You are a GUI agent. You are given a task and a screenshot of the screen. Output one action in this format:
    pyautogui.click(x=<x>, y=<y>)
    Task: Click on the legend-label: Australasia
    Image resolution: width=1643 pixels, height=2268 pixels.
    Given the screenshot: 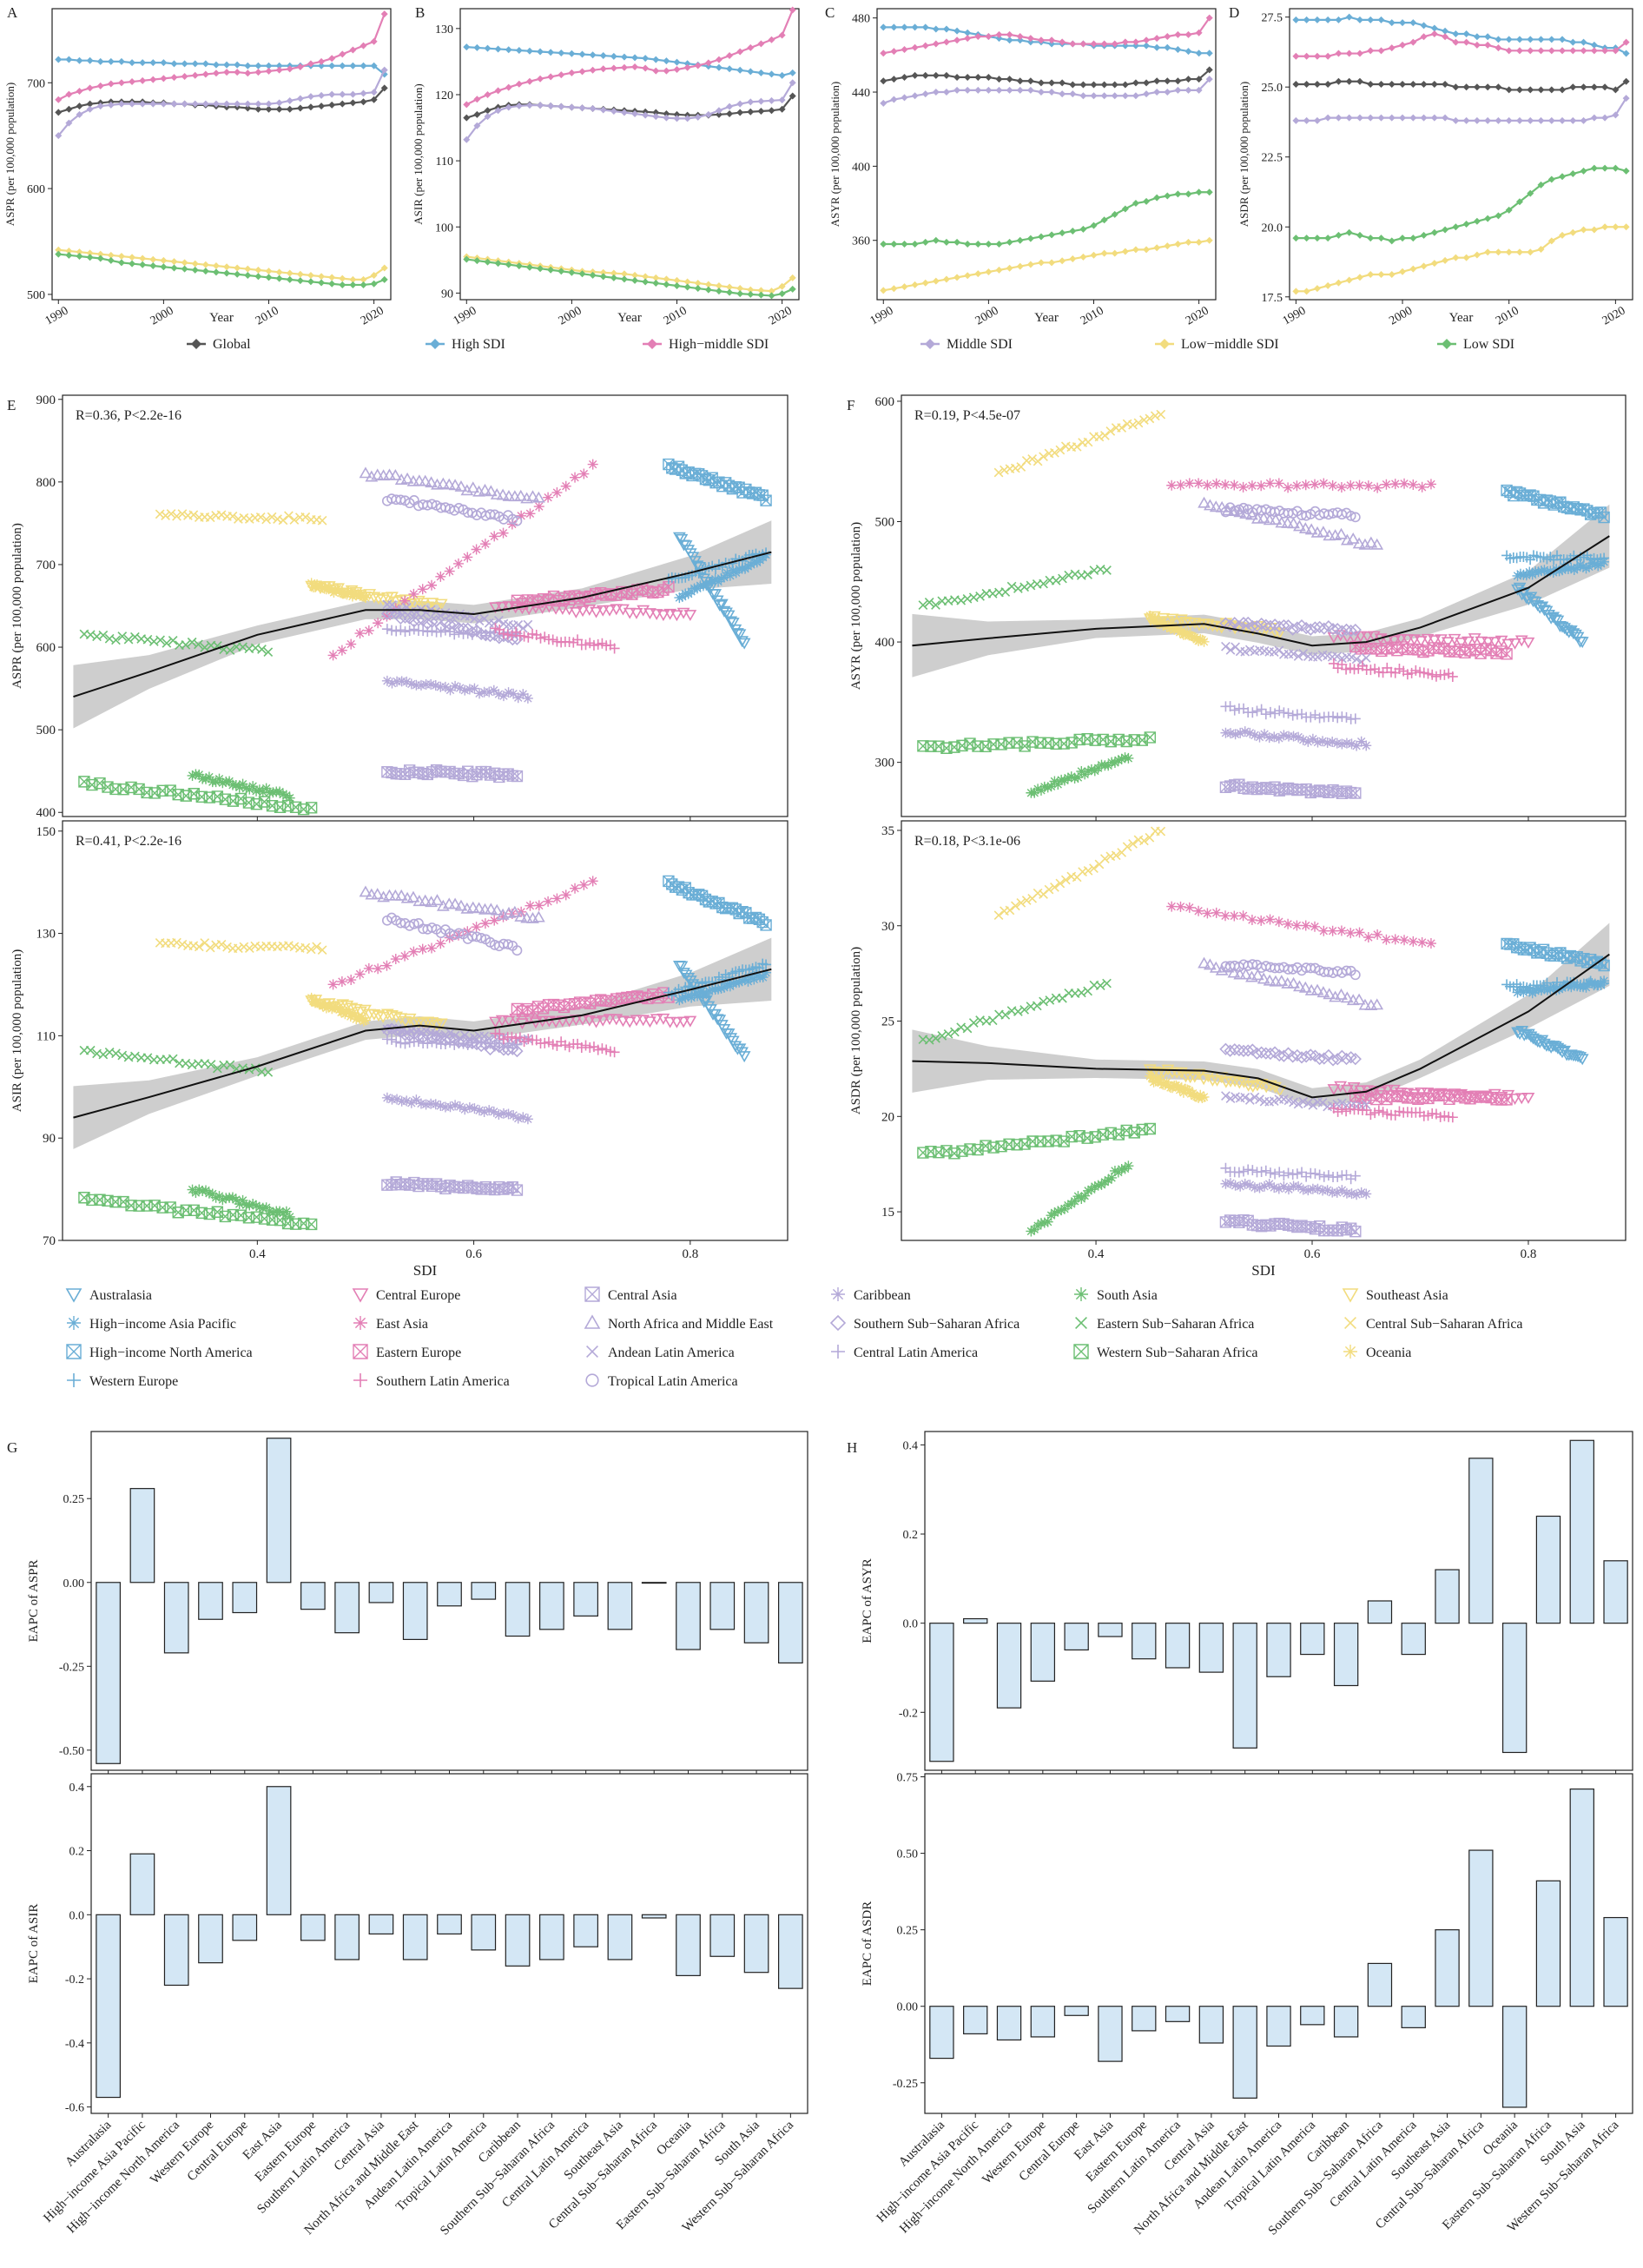 What is the action you would take?
    pyautogui.click(x=120, y=1295)
    